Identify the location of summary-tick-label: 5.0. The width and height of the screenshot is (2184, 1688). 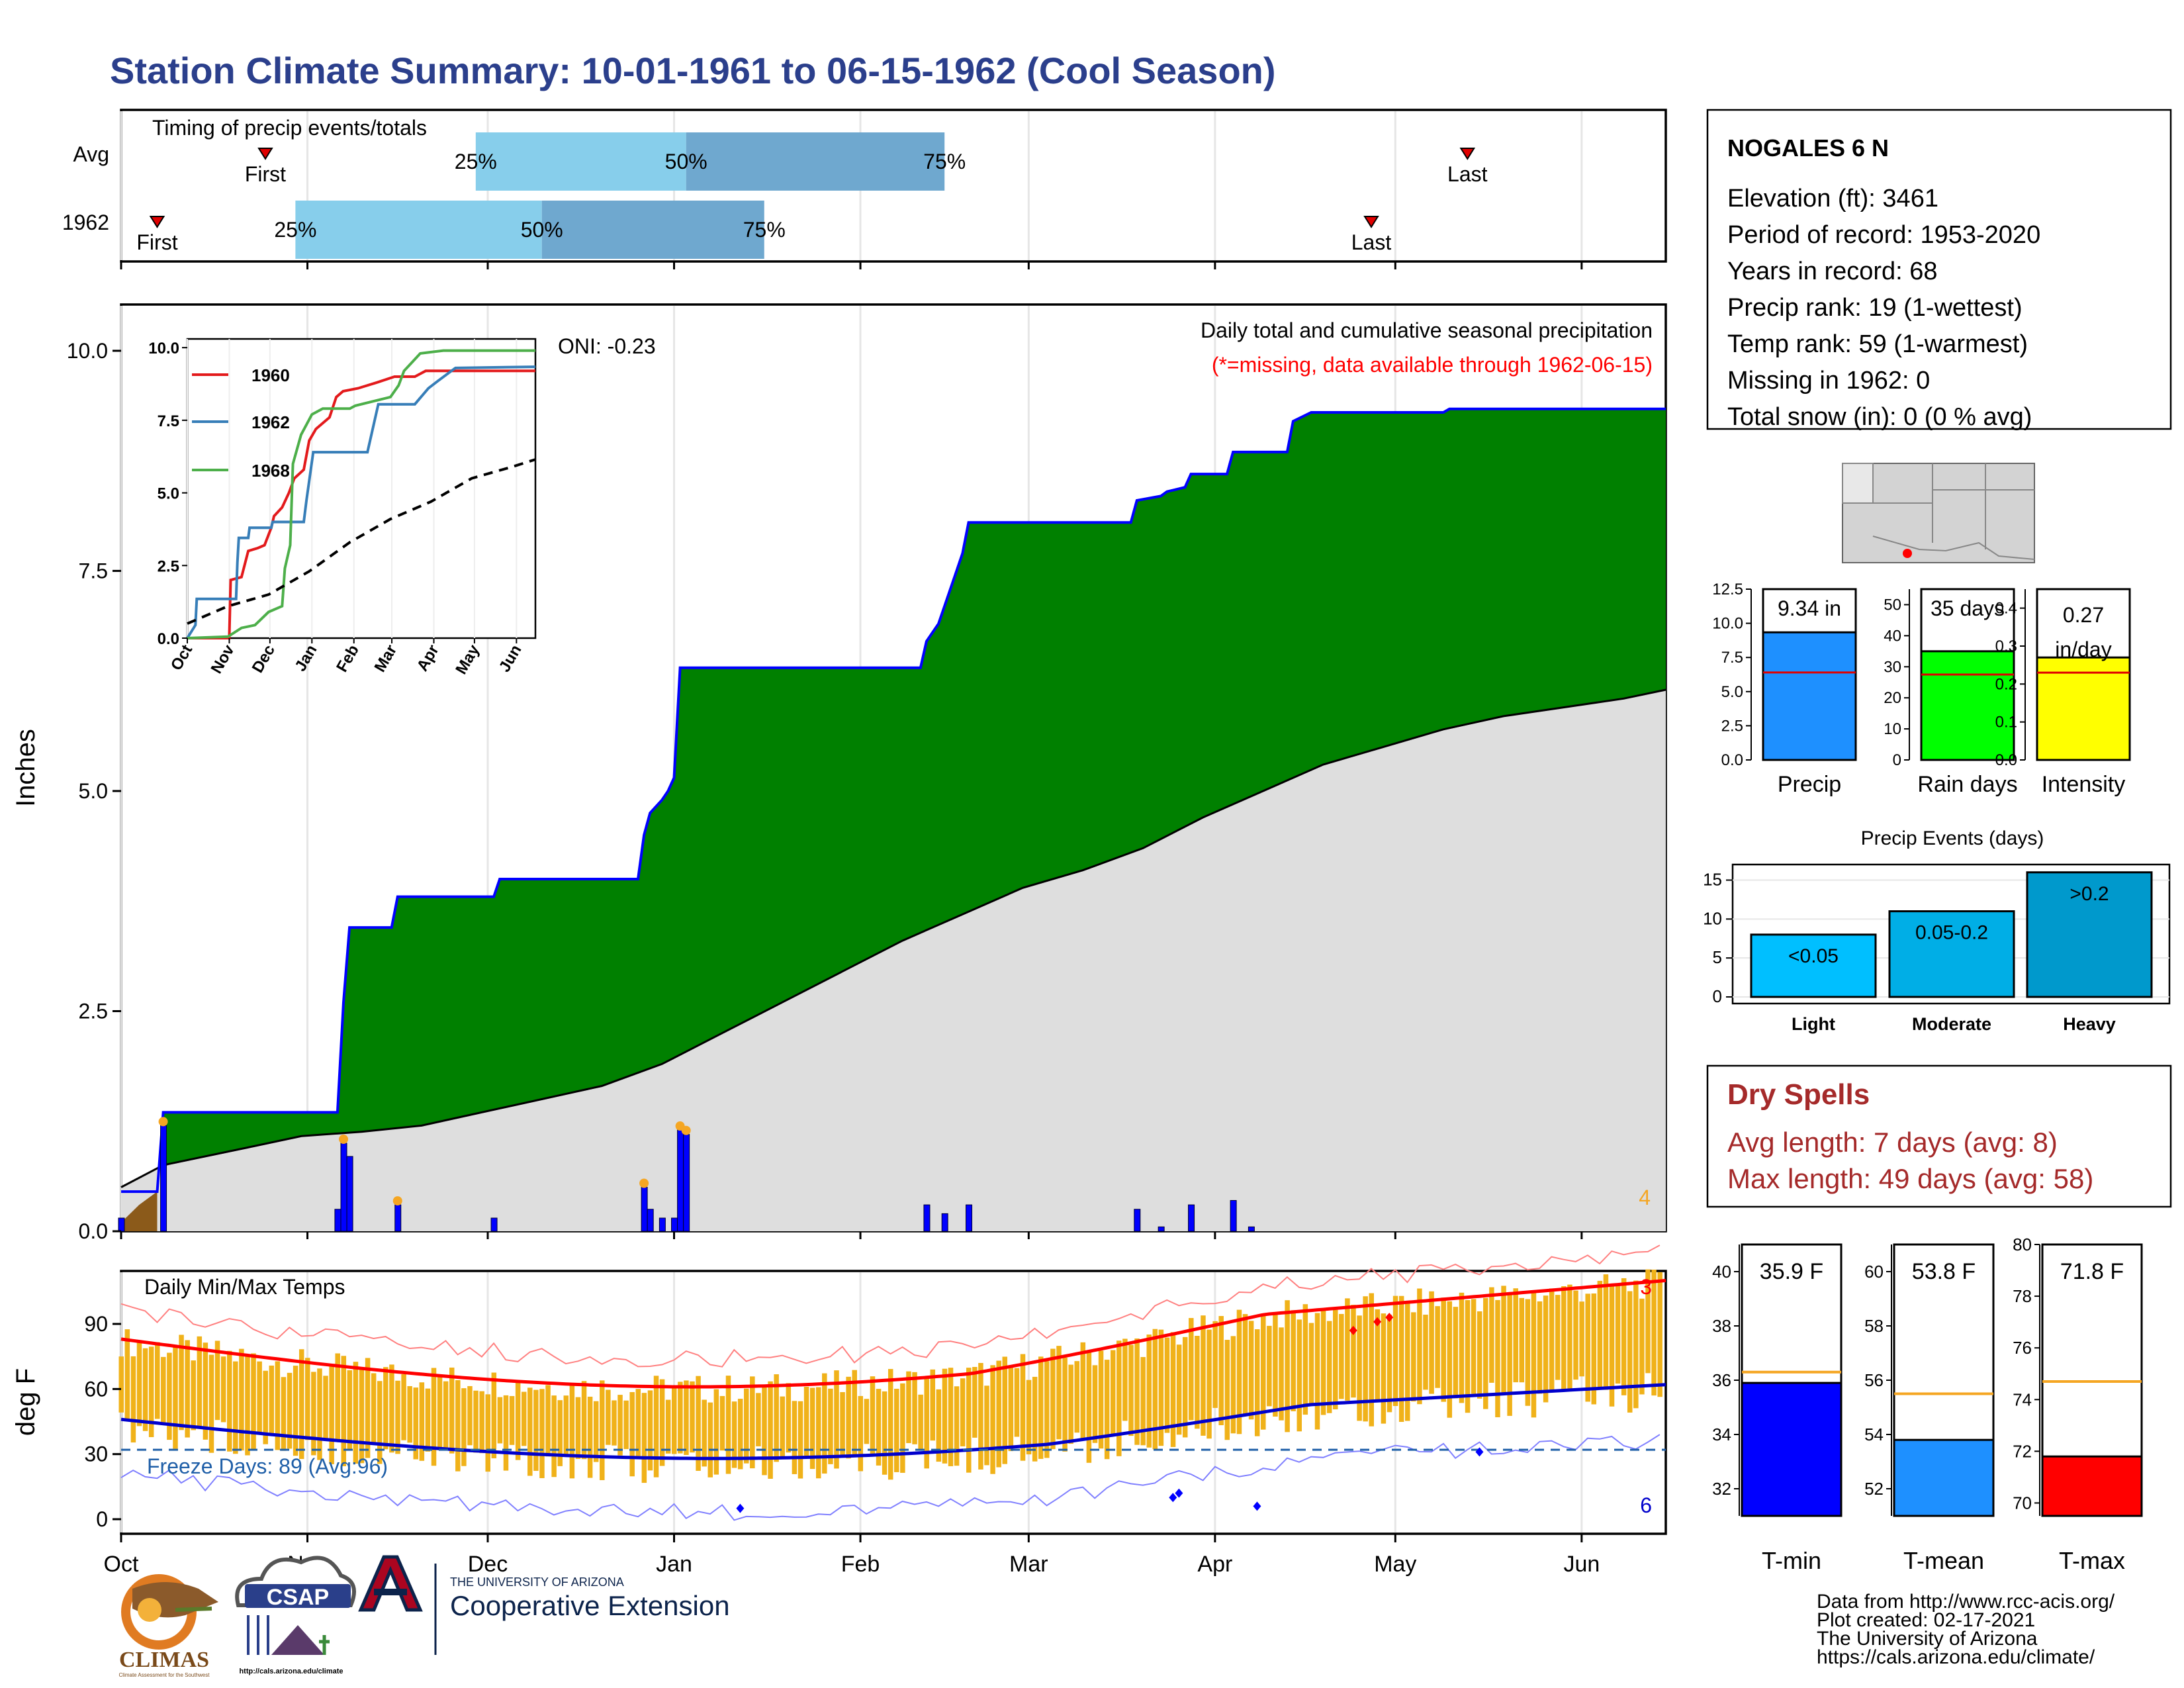
(1732, 692).